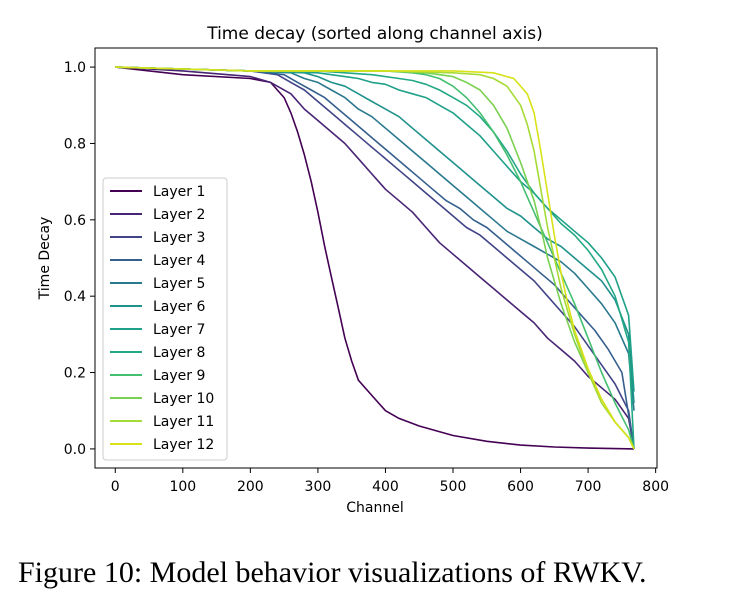  What do you see at coordinates (75, 374) in the screenshot?
I see `y-tick-label: 0.2` at bounding box center [75, 374].